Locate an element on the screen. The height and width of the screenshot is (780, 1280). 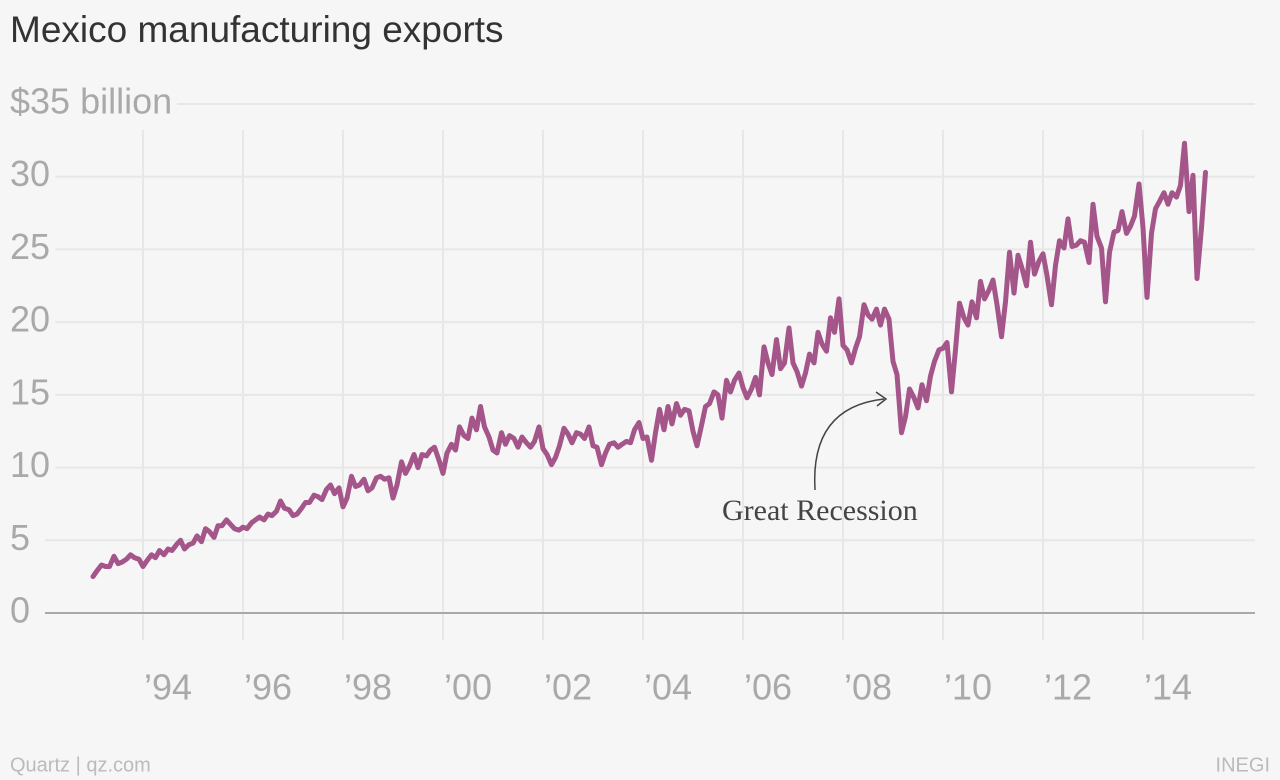
x-tick-label: ’02 is located at coordinates (568, 687).